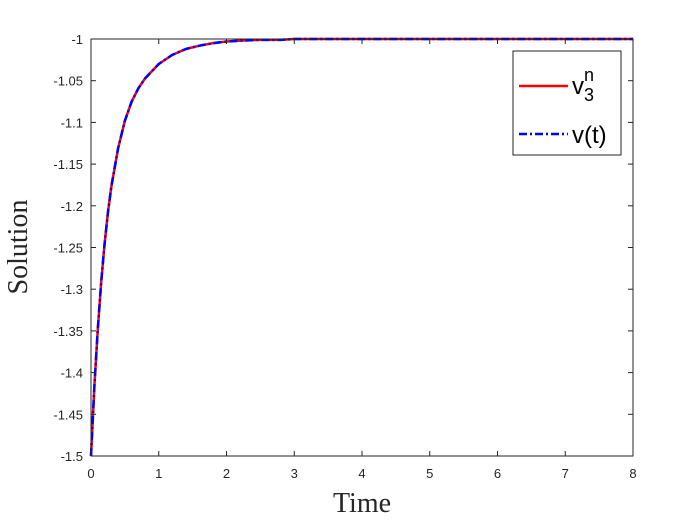 The width and height of the screenshot is (700, 530). I want to click on x-tick-label: 3, so click(294, 473).